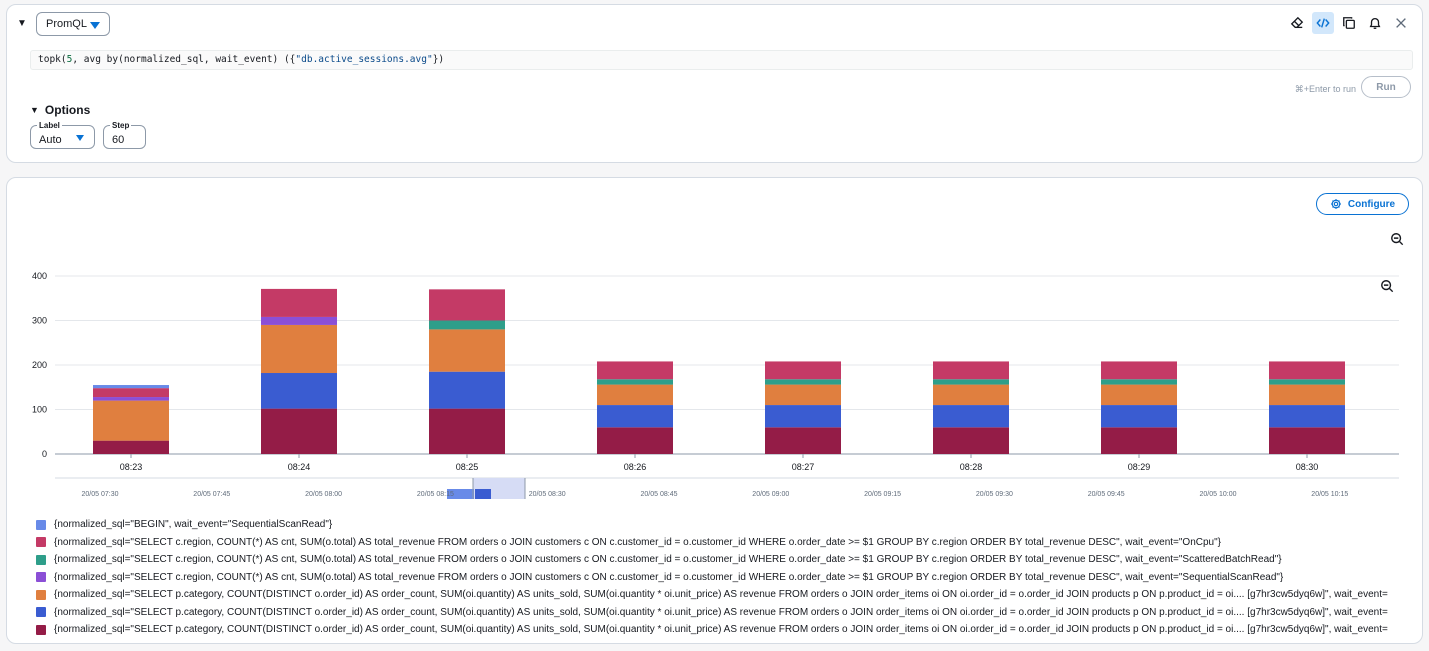  What do you see at coordinates (1297, 23) in the screenshot?
I see `eraser-icon` at bounding box center [1297, 23].